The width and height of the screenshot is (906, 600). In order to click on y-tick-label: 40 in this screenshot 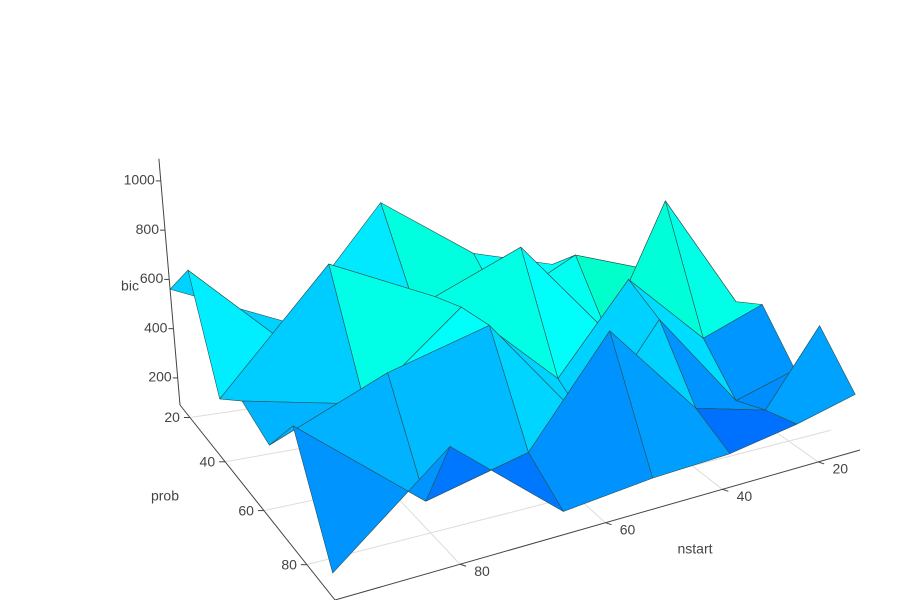, I will do `click(208, 461)`.